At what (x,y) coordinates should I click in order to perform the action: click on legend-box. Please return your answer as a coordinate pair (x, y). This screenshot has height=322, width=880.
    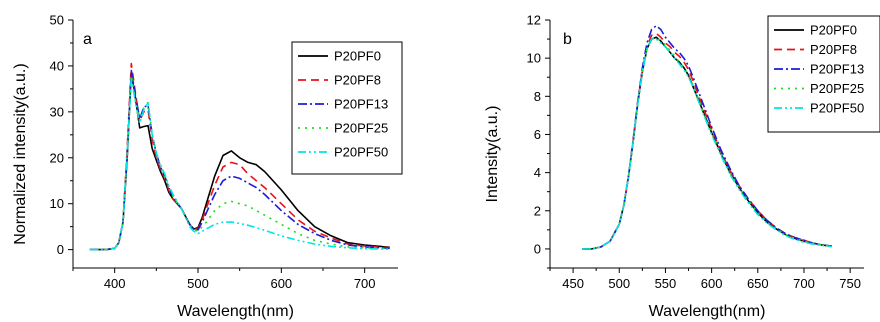
    Looking at the image, I should click on (823, 74).